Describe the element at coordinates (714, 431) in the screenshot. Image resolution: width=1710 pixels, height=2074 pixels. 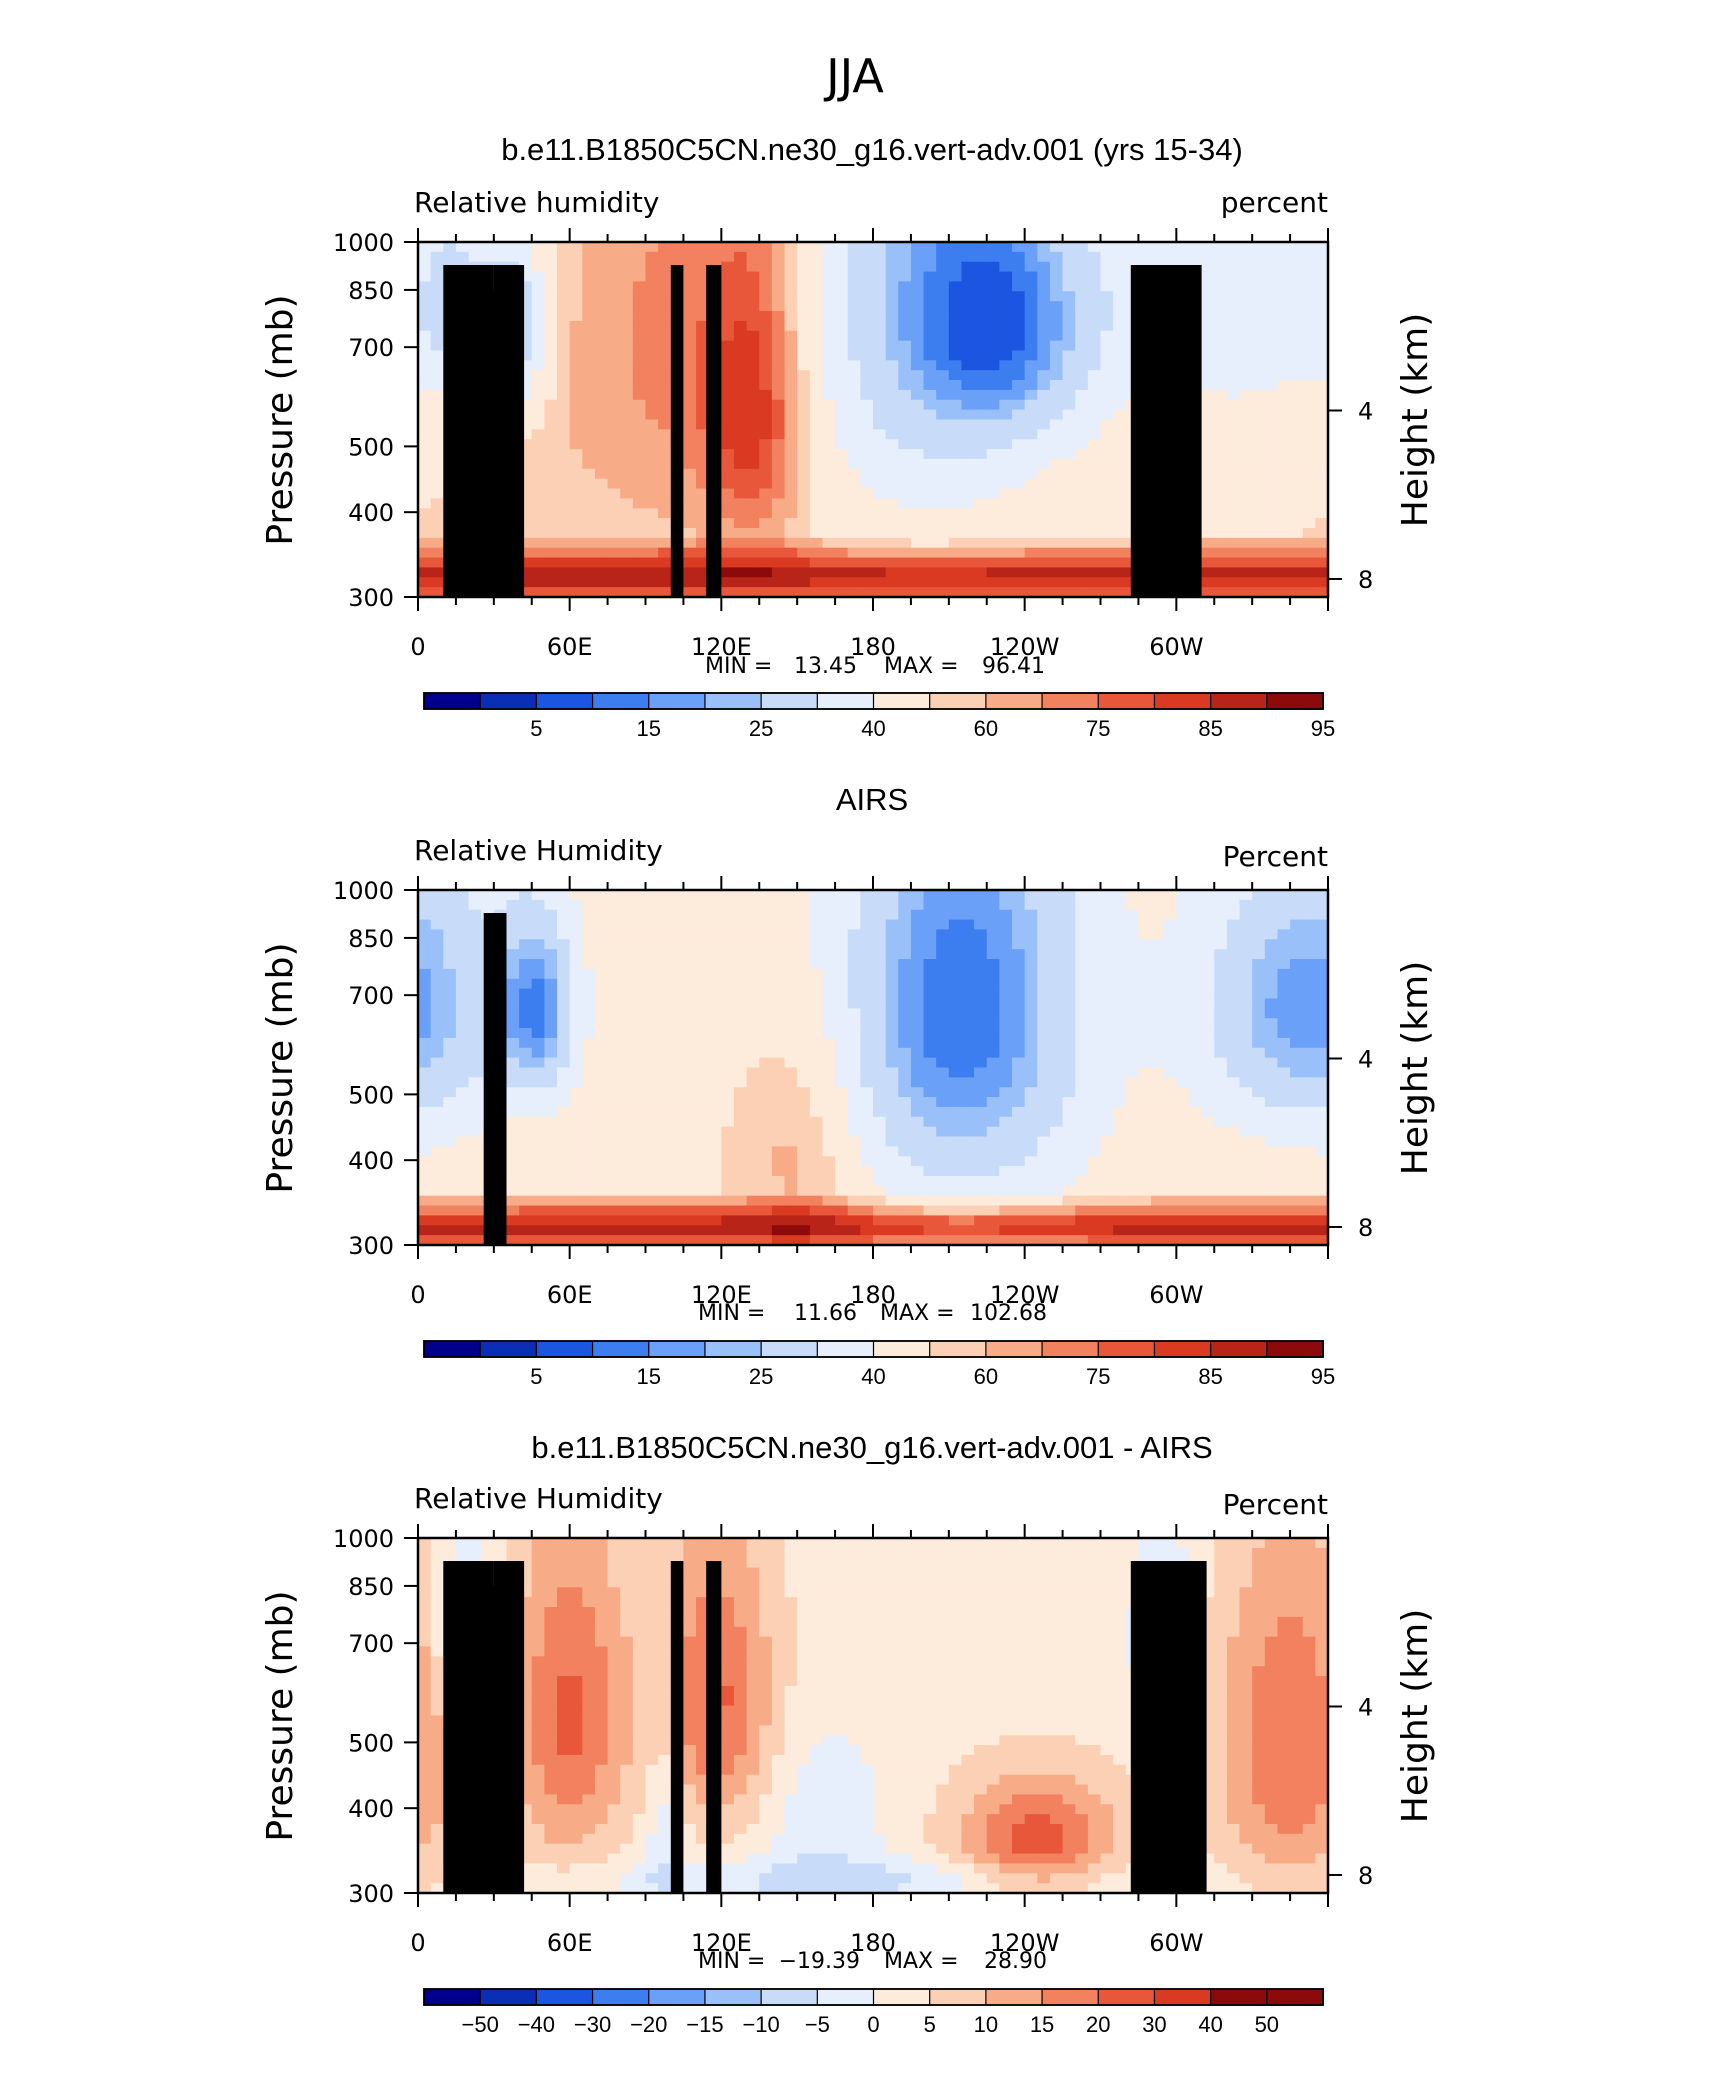
I see `land-mask` at that location.